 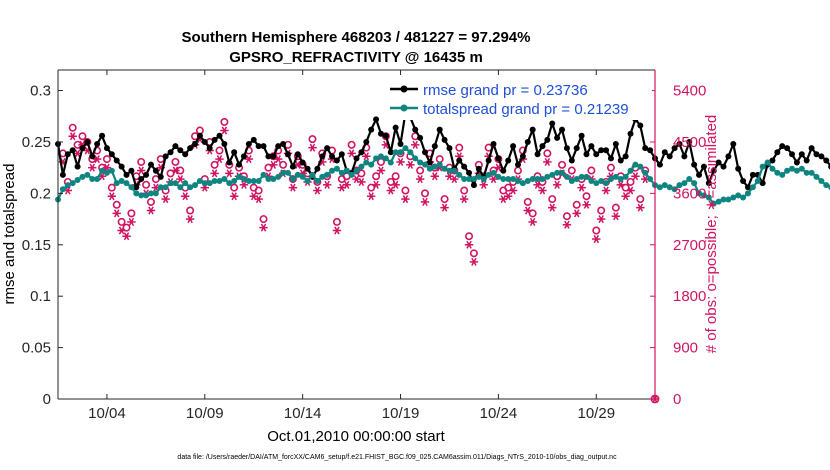 What do you see at coordinates (36, 142) in the screenshot?
I see `y-left-tick-label: 0.25` at bounding box center [36, 142].